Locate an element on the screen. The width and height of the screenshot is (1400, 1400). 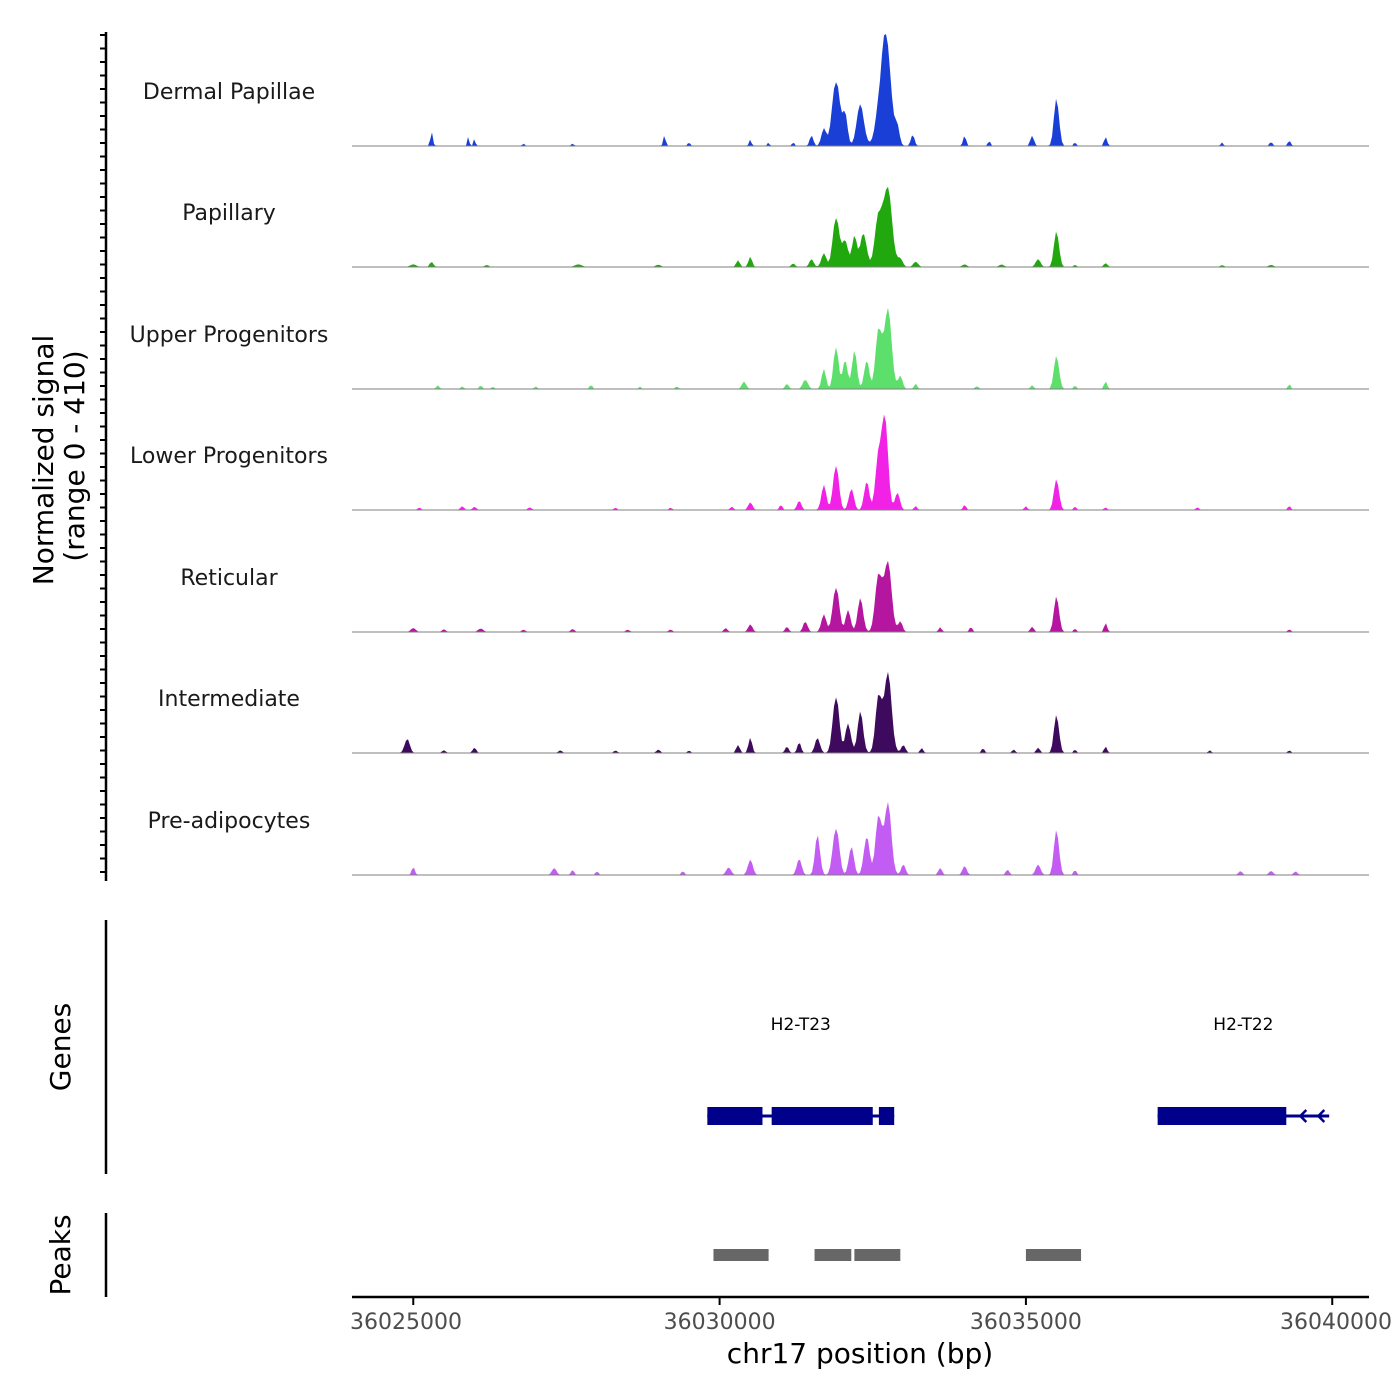
track-lower-progenitors: Lower Progenitors is located at coordinates (749, 462).